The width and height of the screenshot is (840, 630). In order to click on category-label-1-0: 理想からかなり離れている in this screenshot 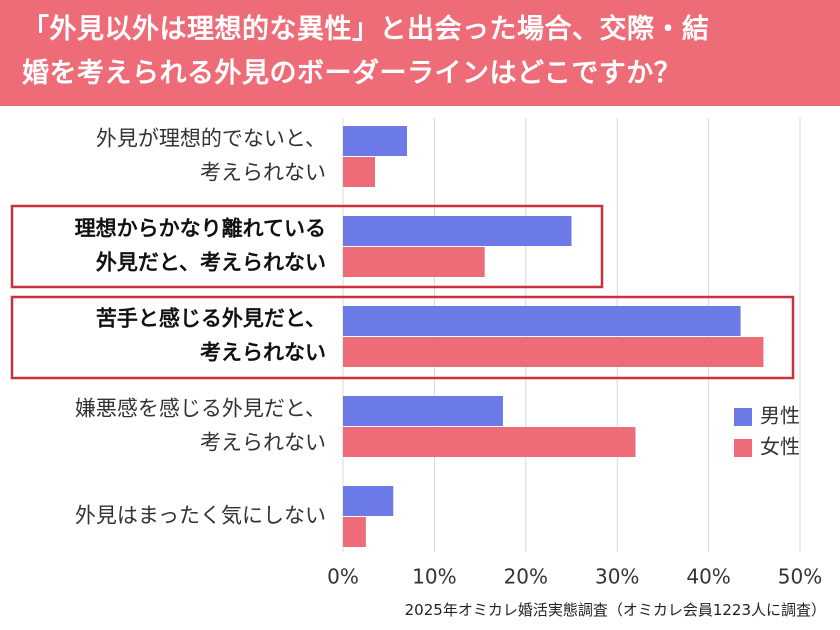, I will do `click(200, 229)`.